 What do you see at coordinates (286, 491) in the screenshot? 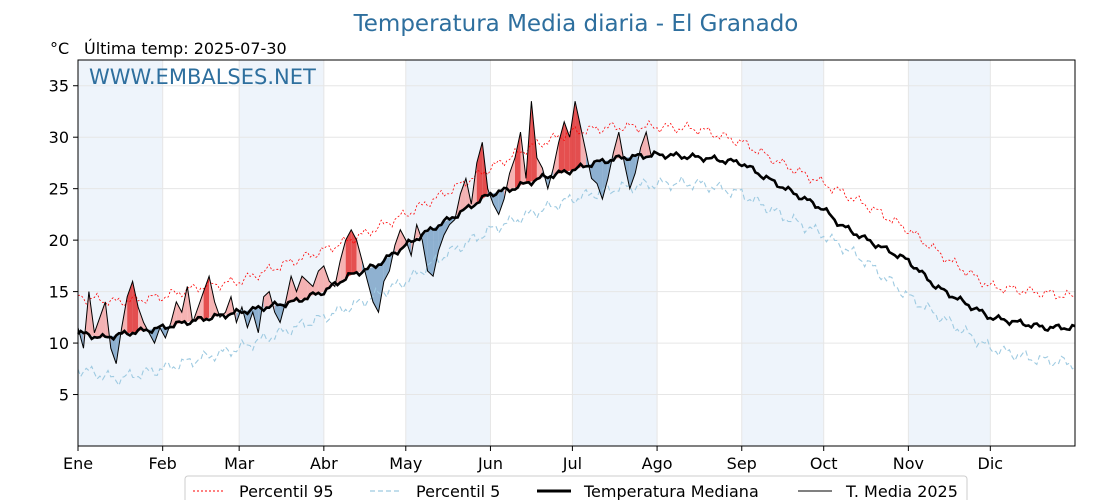
I see `legend-label-p95: Percentil 95` at bounding box center [286, 491].